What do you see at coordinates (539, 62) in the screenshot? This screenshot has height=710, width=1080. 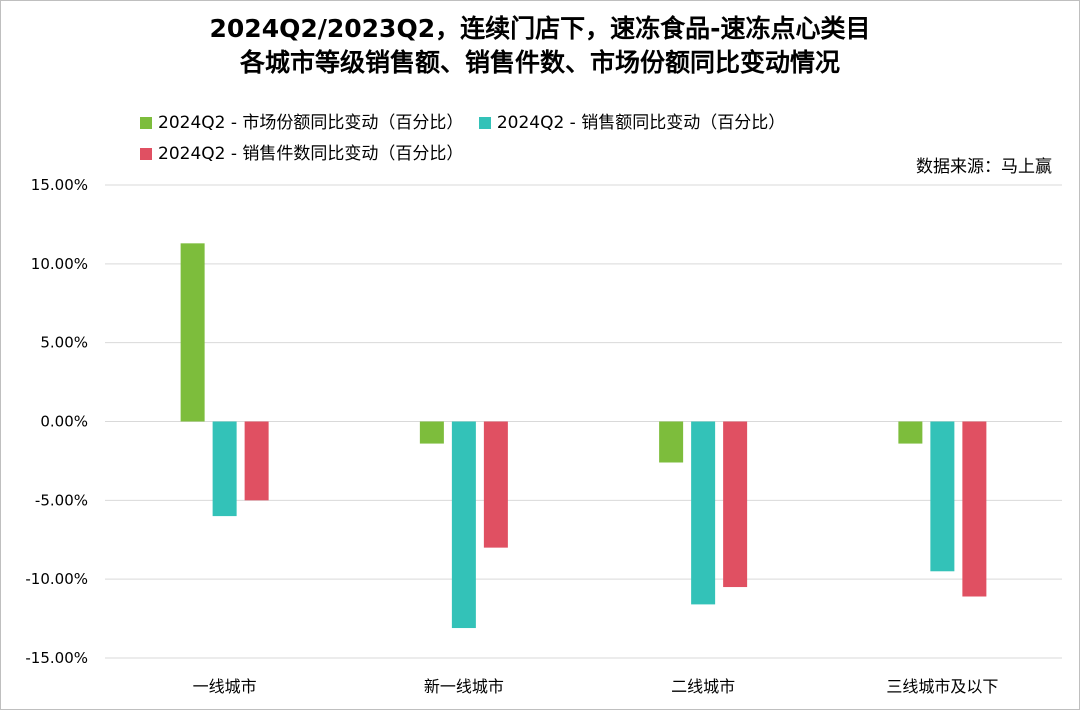 I see `chart-title-line-2: 各城市等级销售额、销售件数、市场份额同比变动情况` at bounding box center [539, 62].